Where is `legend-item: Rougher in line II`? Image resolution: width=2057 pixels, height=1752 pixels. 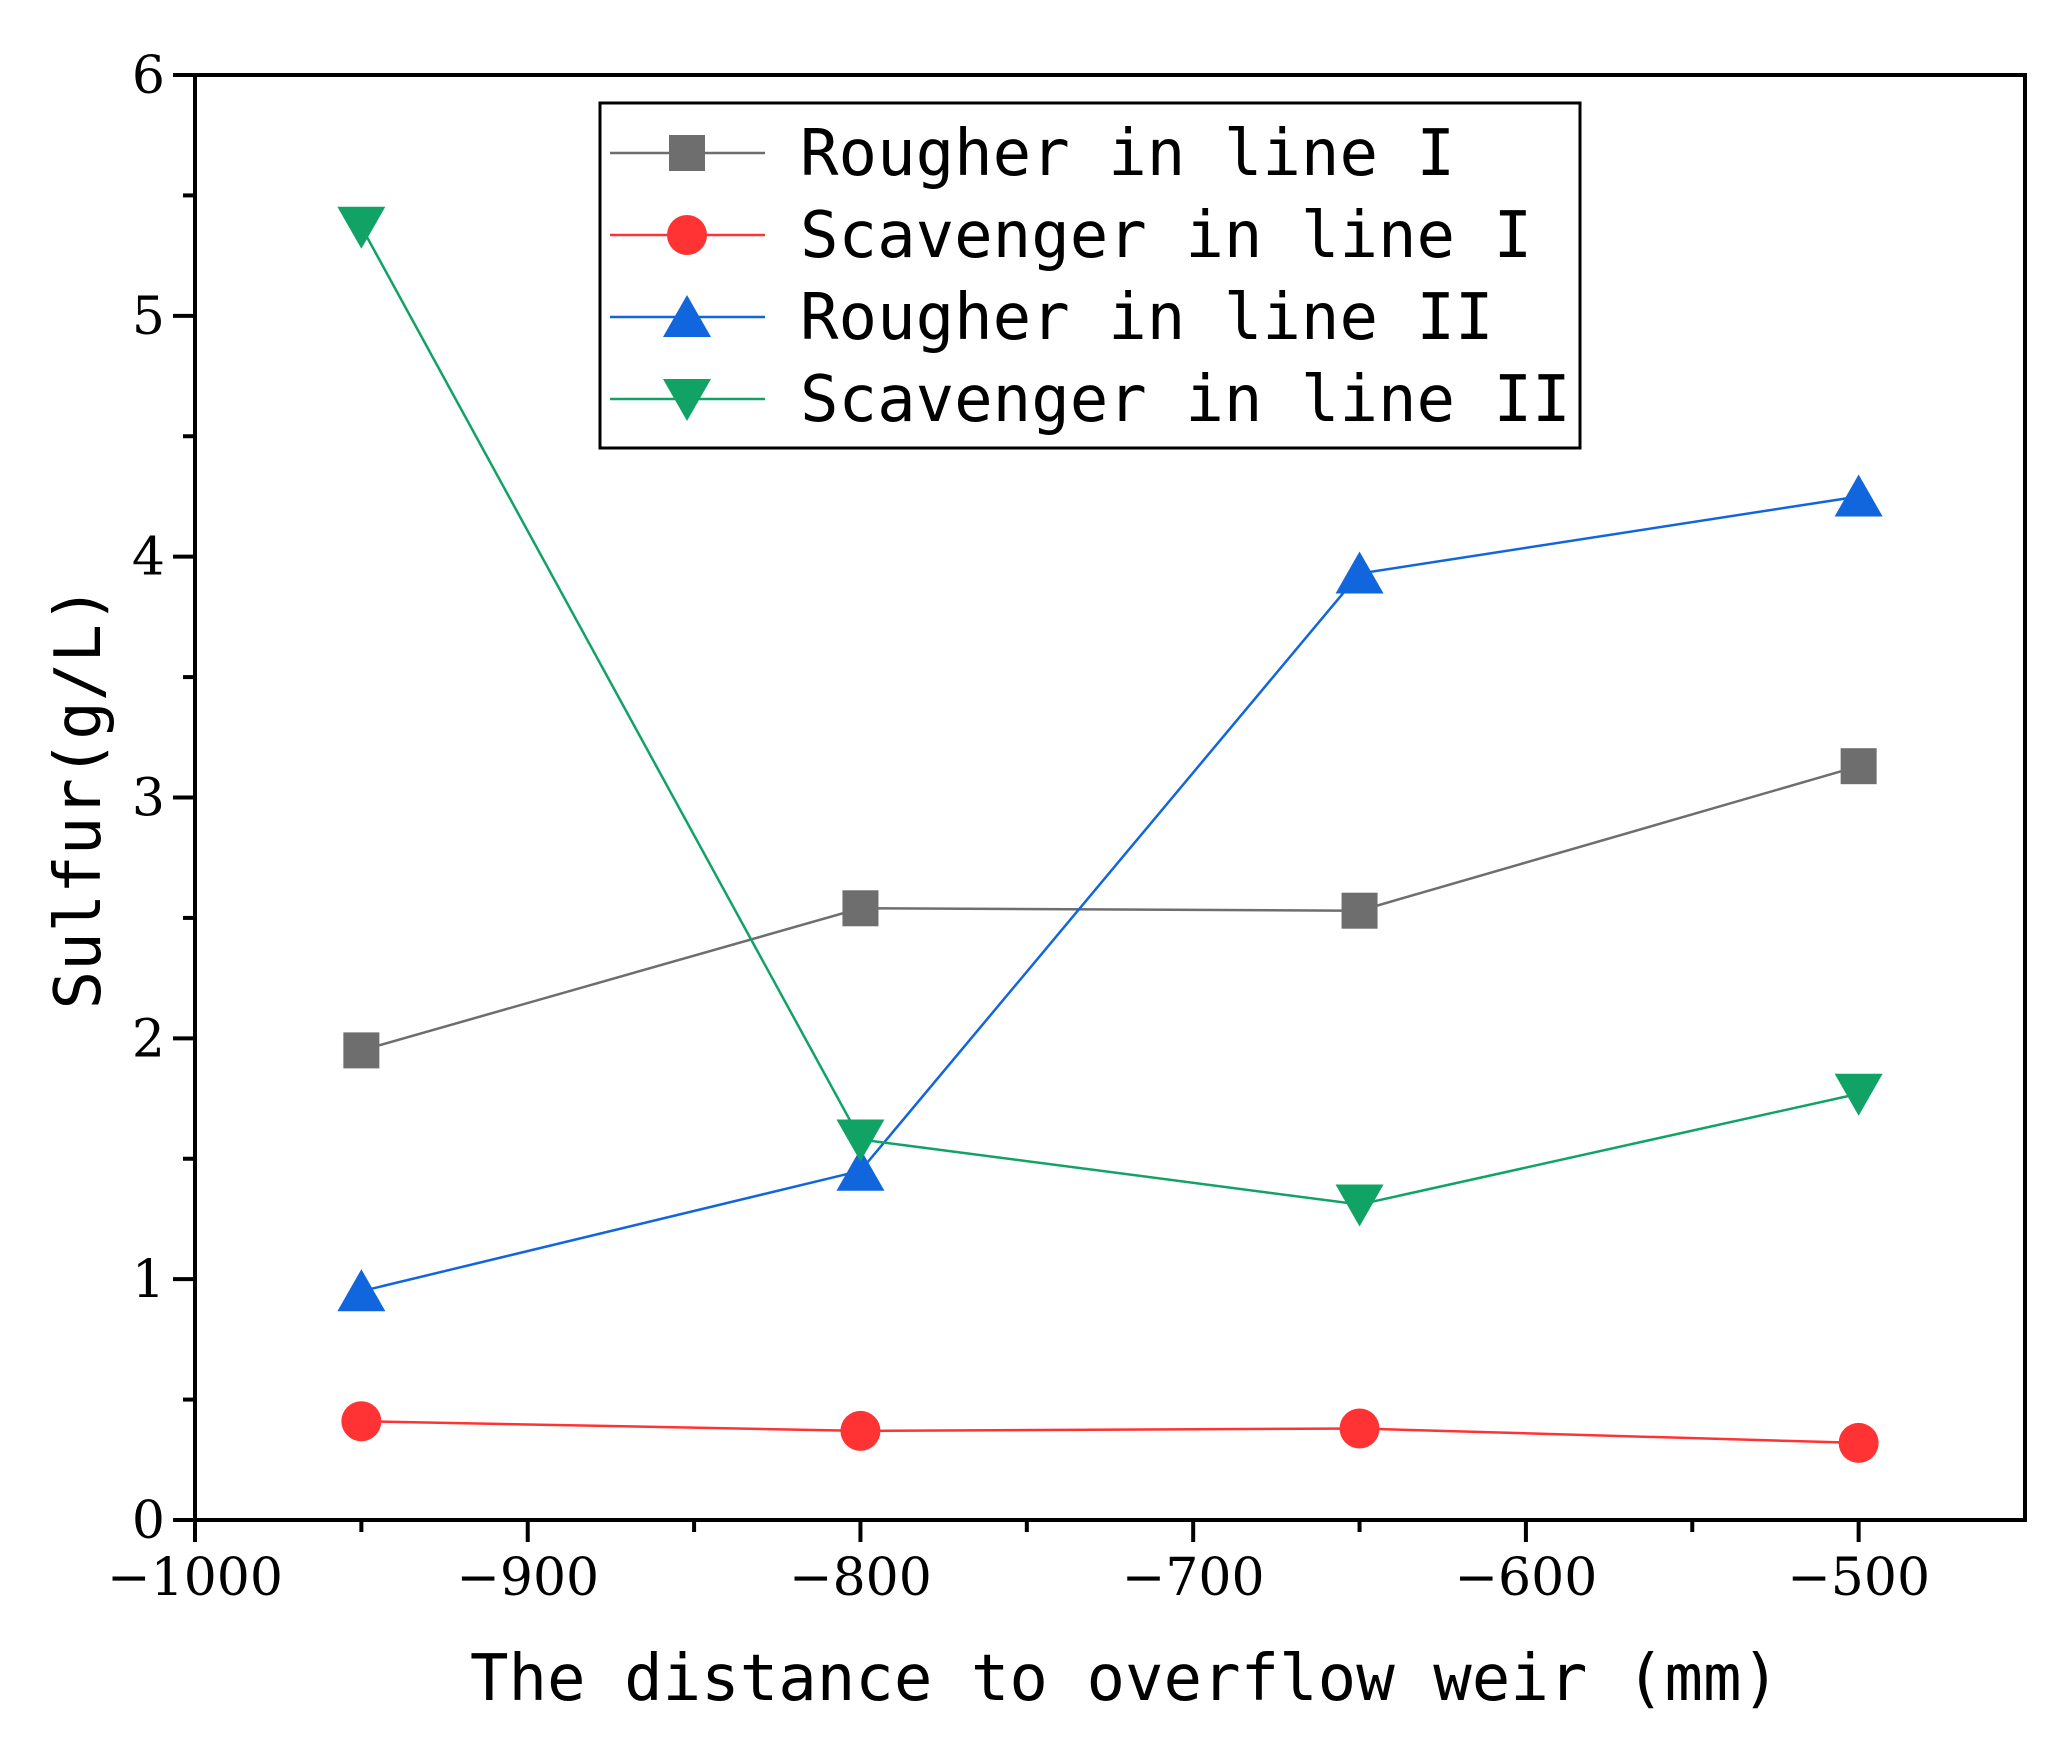 legend-item: Rougher in line II is located at coordinates (1052, 318).